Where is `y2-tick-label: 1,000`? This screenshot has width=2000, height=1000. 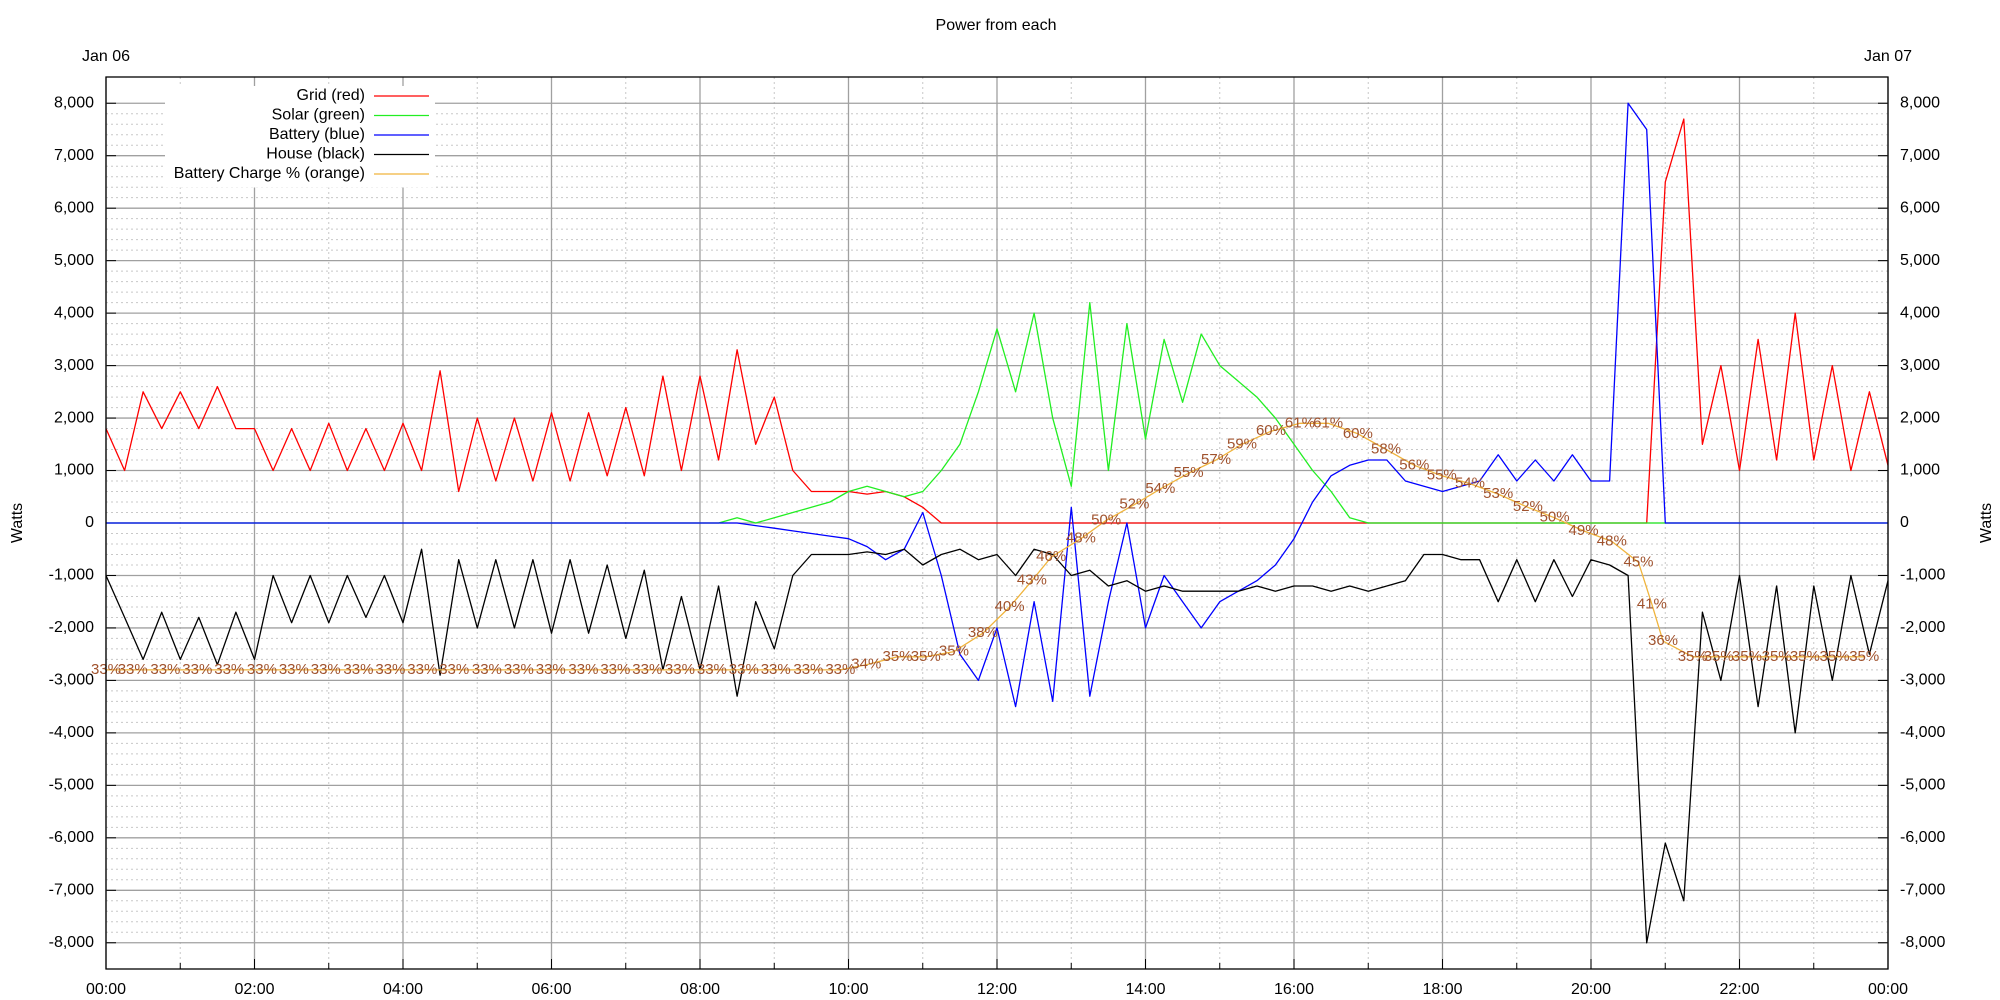 y2-tick-label: 1,000 is located at coordinates (1920, 470).